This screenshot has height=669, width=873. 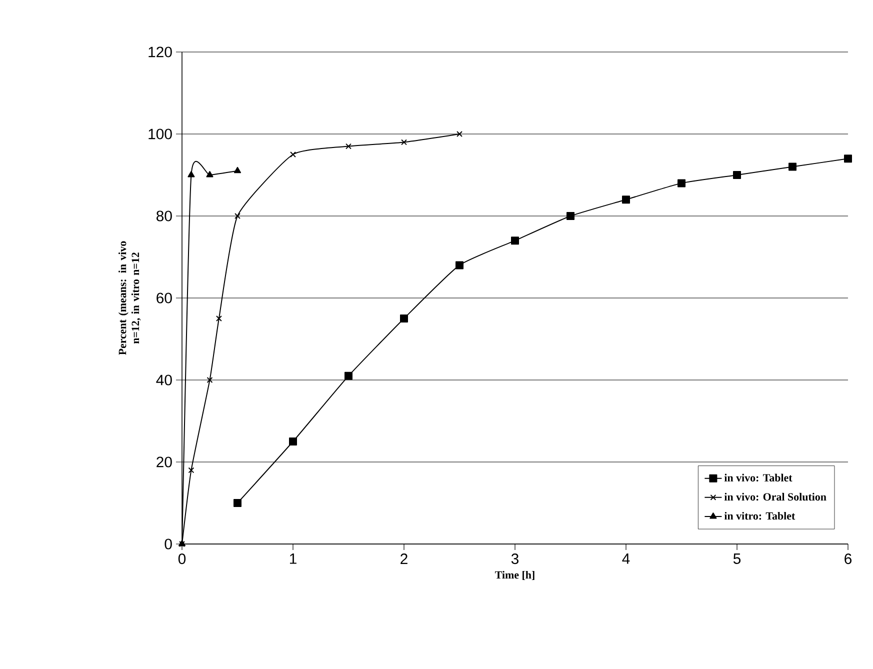 What do you see at coordinates (168, 544) in the screenshot?
I see `y-tick-label: 0` at bounding box center [168, 544].